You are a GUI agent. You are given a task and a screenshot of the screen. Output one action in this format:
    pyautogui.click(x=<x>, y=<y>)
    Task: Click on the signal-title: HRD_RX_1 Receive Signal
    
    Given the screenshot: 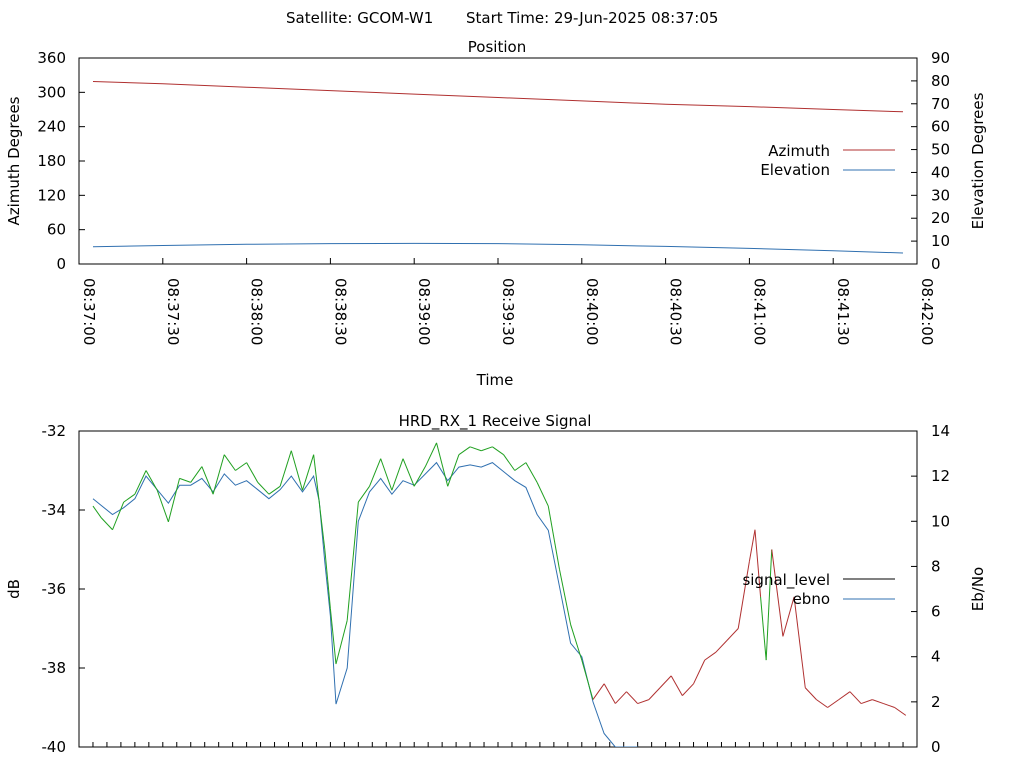 What is the action you would take?
    pyautogui.click(x=495, y=421)
    